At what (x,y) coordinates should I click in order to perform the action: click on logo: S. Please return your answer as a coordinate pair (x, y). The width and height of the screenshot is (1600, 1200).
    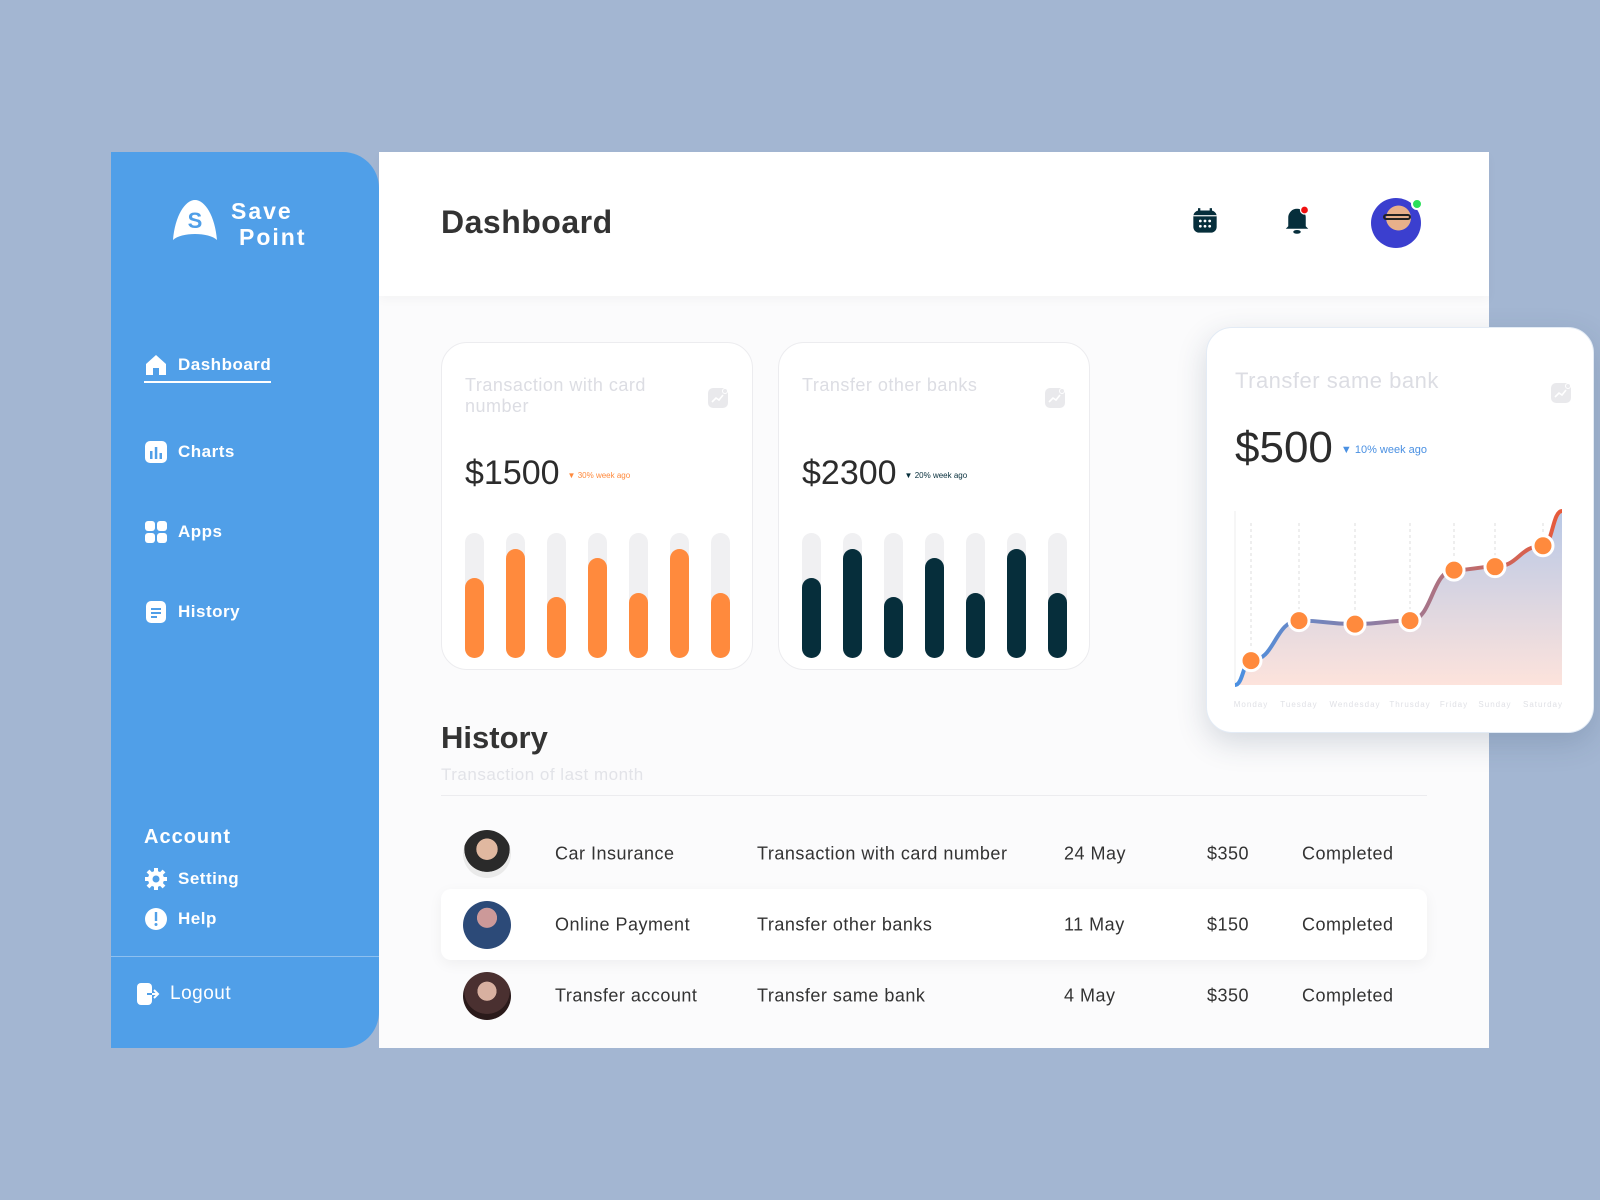
    Looking at the image, I should click on (195, 222).